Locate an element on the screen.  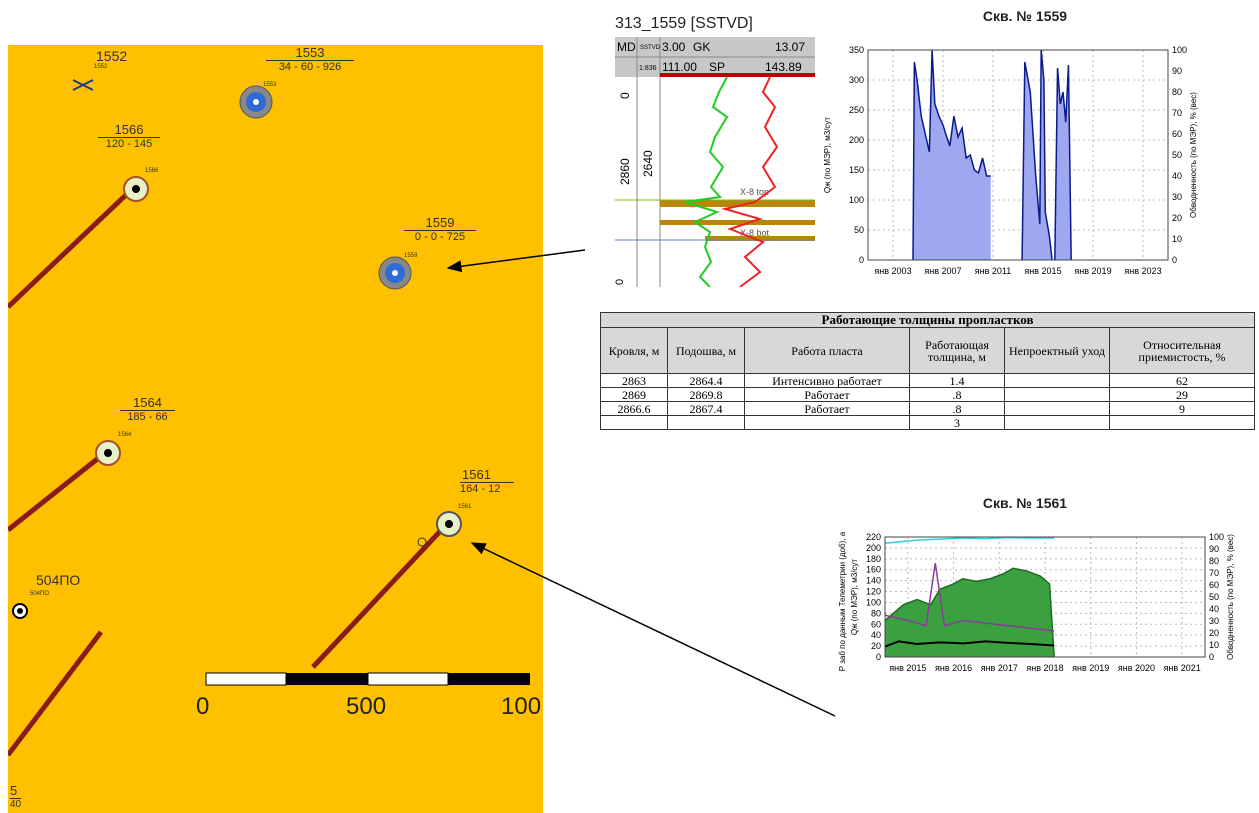
well-values: 120 - 145 is located at coordinates (129, 144).